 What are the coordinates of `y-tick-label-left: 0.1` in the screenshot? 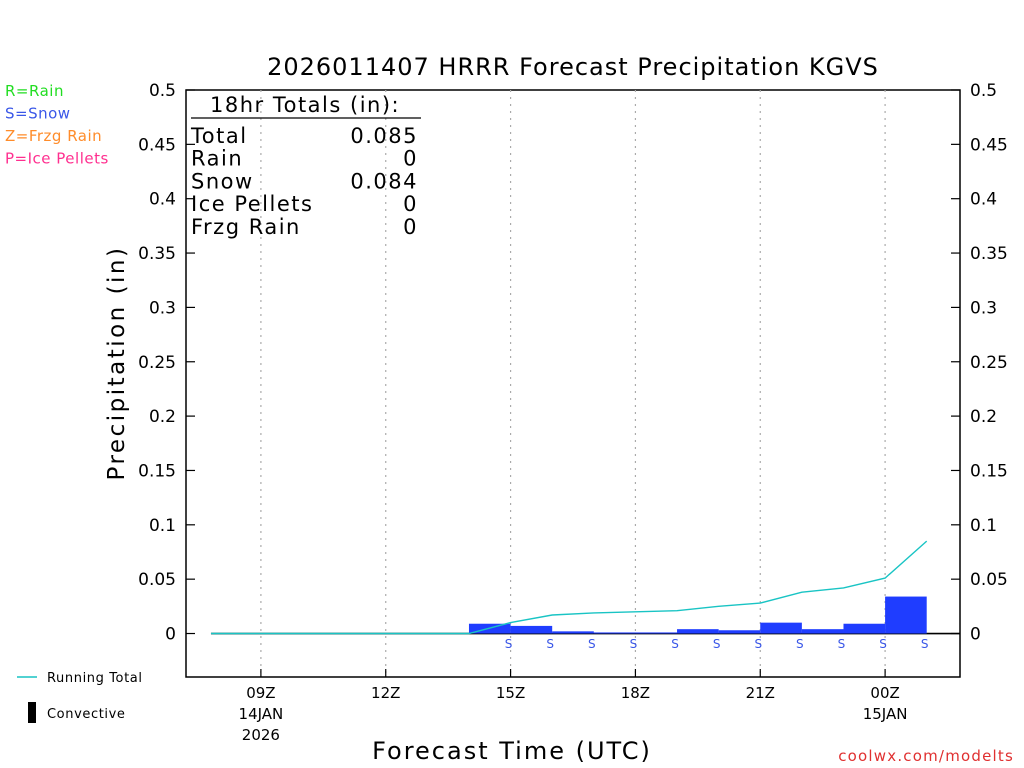 It's located at (162, 526).